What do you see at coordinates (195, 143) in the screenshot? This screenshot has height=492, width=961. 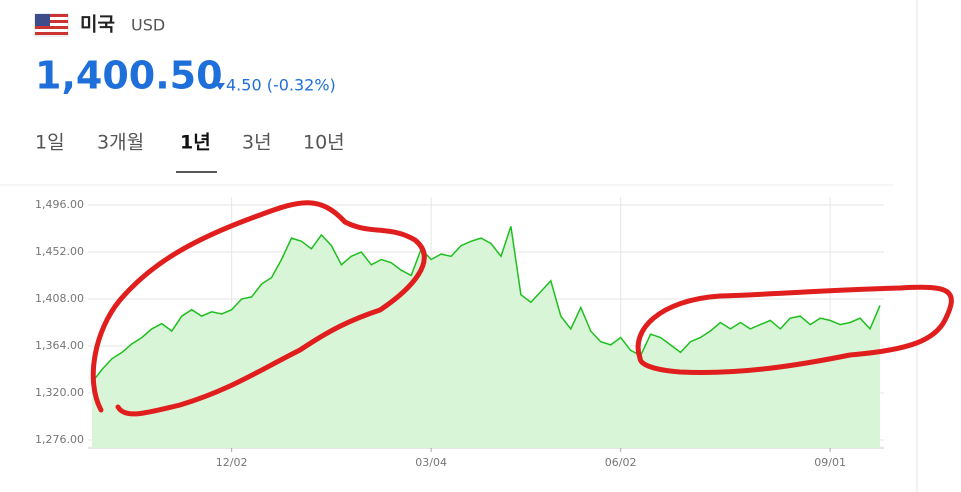 I see `tab: 1년` at bounding box center [195, 143].